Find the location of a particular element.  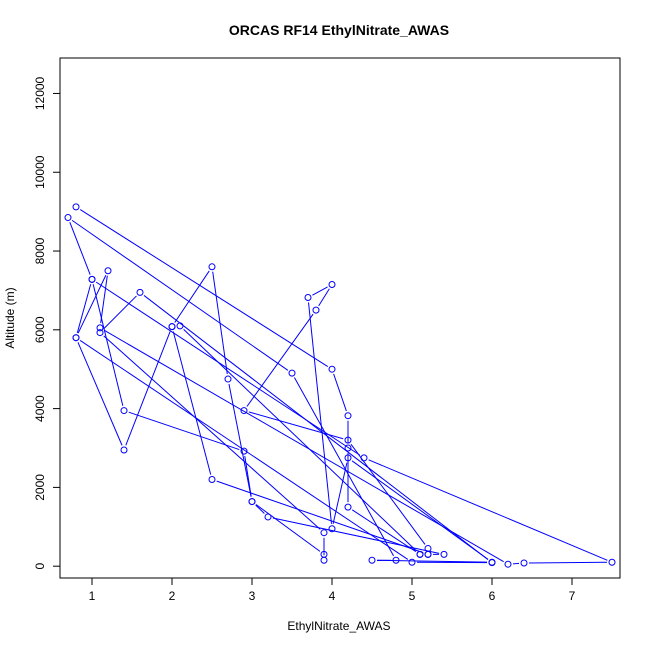

y-tick-label: 2000 is located at coordinates (40, 487).